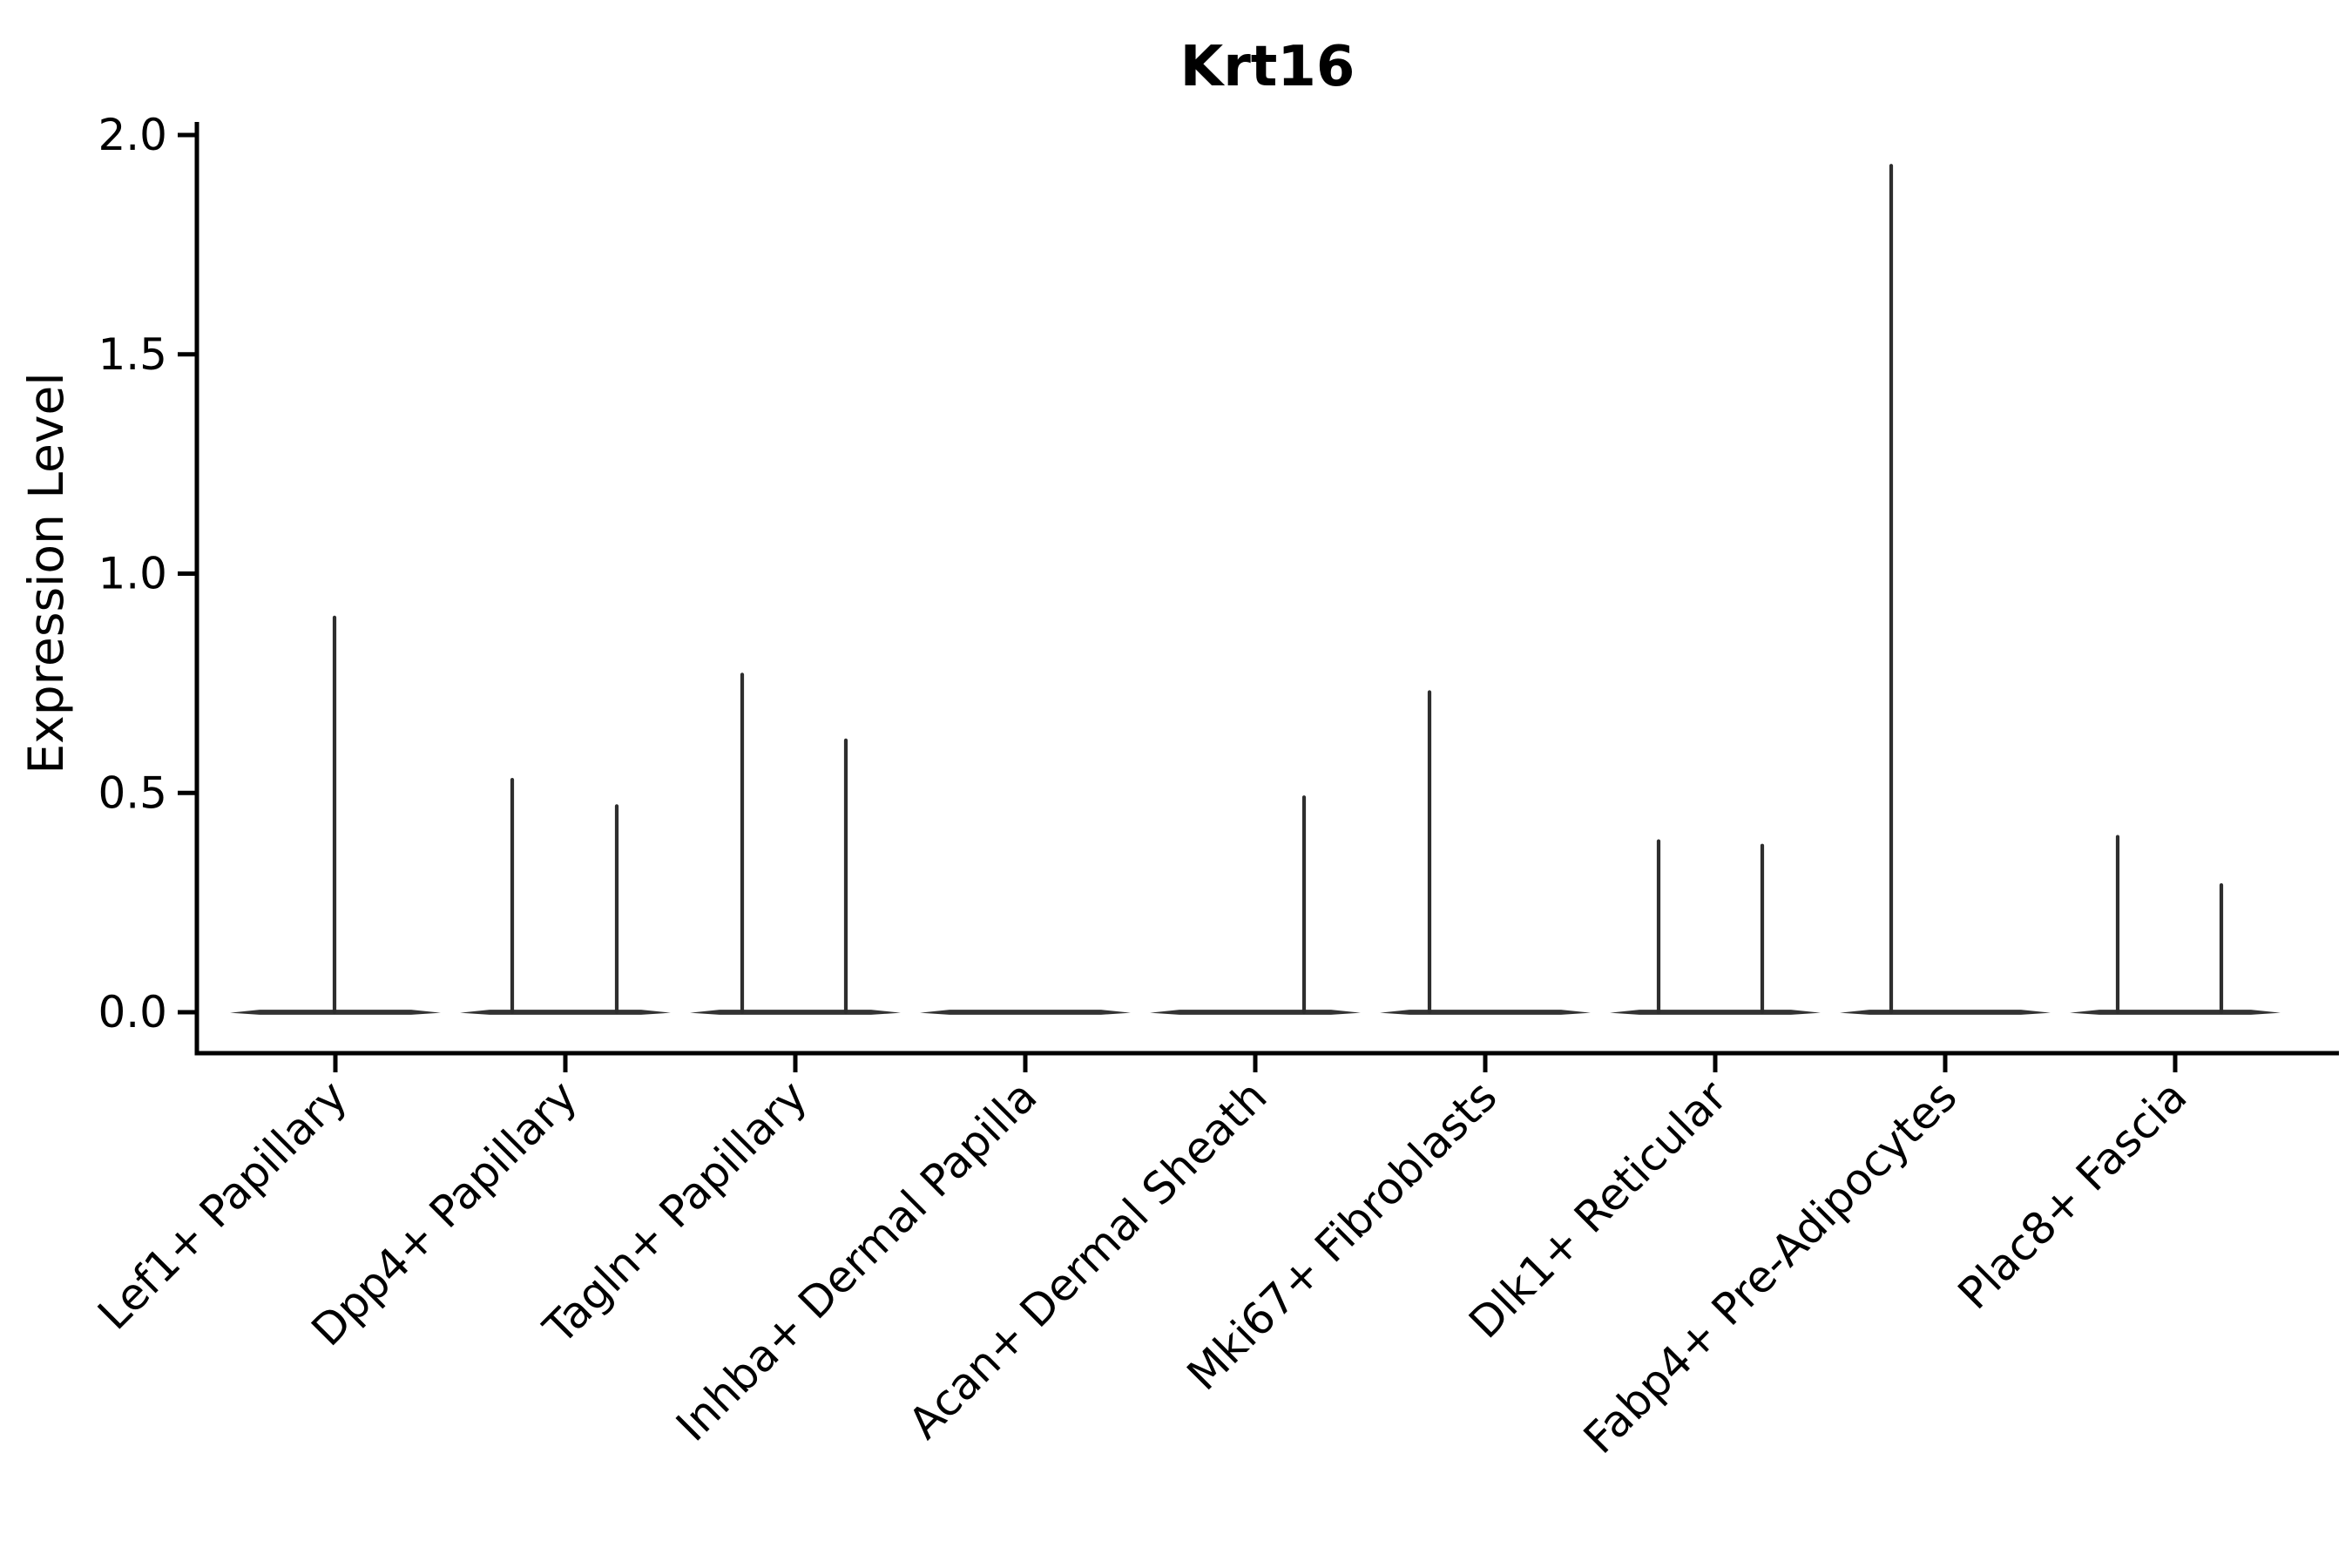 Image resolution: width=2352 pixels, height=1568 pixels. I want to click on y-tick-label: 2.0, so click(132, 135).